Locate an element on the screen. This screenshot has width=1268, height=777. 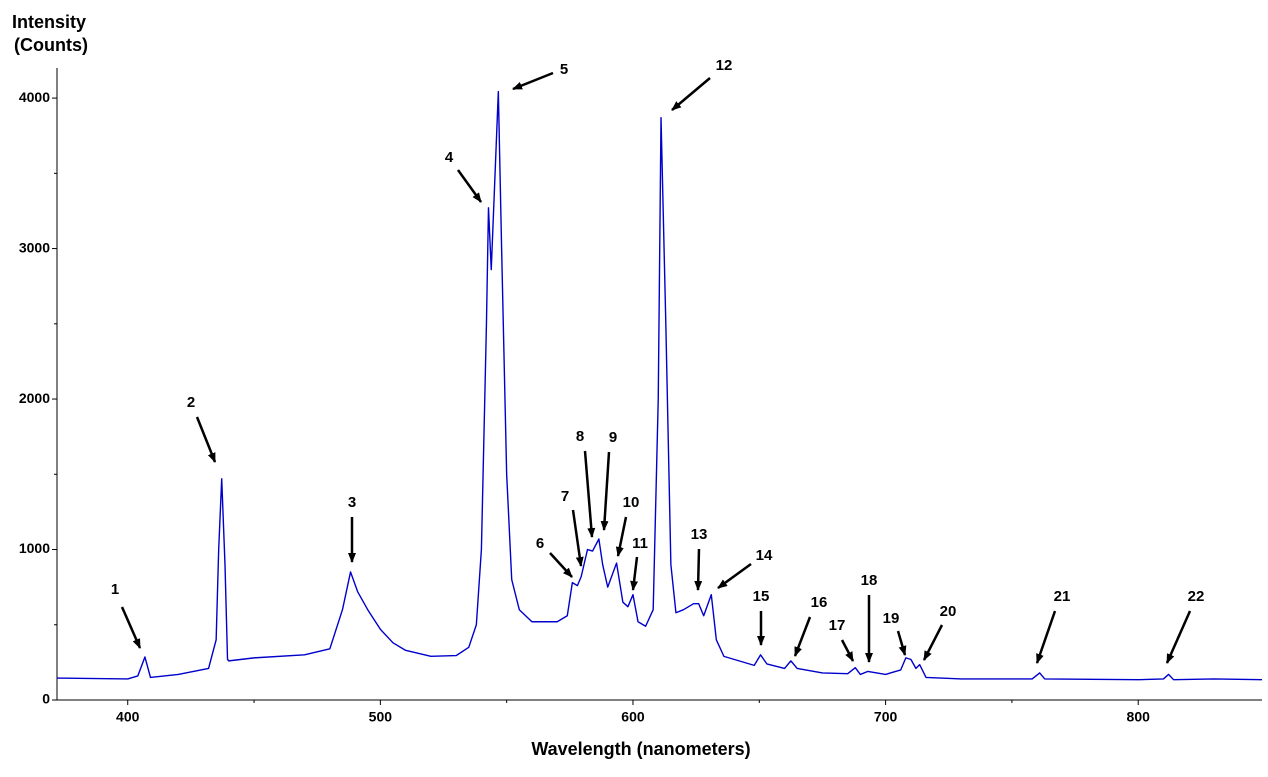
y-tick-label: 0 is located at coordinates (46, 699).